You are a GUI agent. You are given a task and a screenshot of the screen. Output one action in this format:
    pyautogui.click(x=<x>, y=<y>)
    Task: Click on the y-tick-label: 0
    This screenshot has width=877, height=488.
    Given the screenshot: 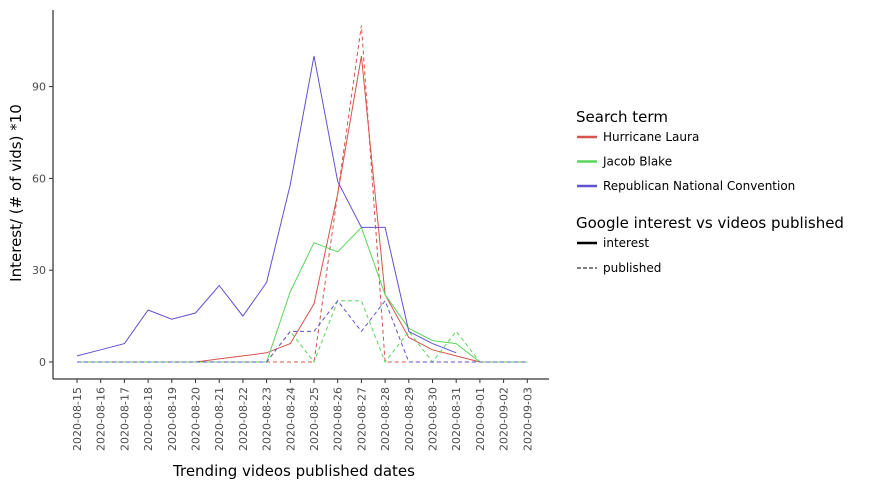 What is the action you would take?
    pyautogui.click(x=42, y=362)
    